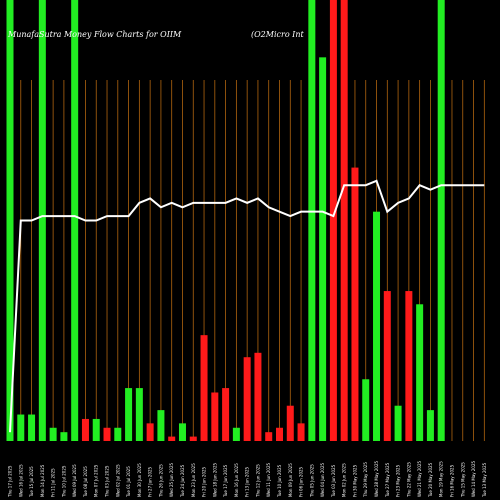 The width and height of the screenshot is (500, 500). What do you see at coordinates (387, 480) in the screenshot?
I see `x-tick-label: Tue 27 May 2025` at bounding box center [387, 480].